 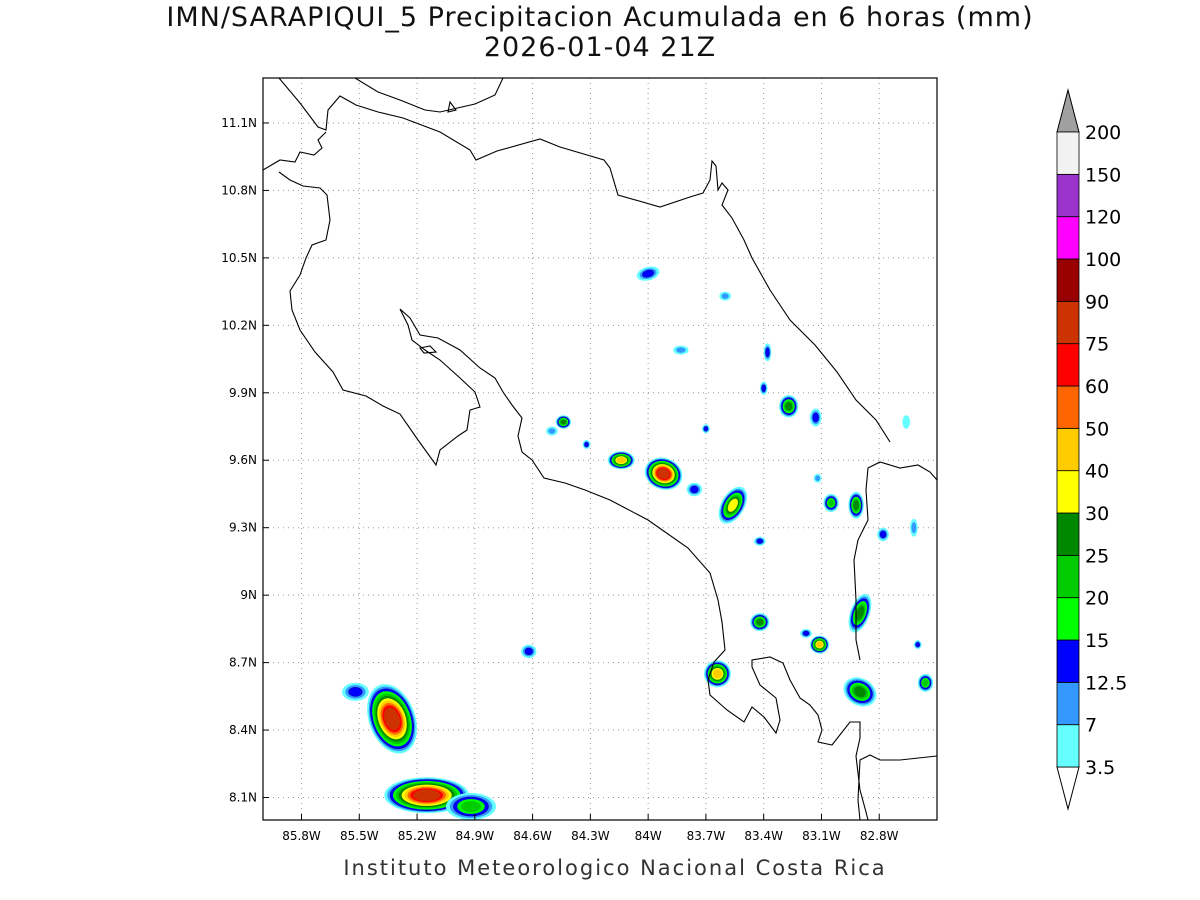 What do you see at coordinates (243, 393) in the screenshot?
I see `lat-tick-label: 9.9N` at bounding box center [243, 393].